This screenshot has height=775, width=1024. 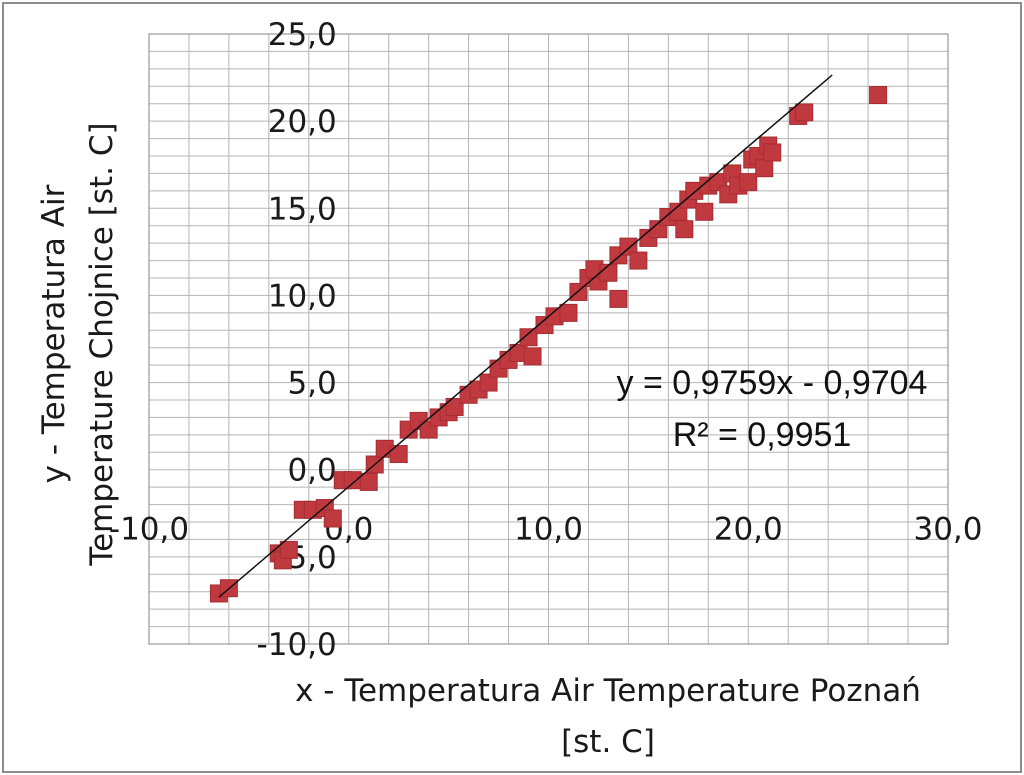 What do you see at coordinates (608, 742) in the screenshot?
I see `x-axis-title-line-2: [st. C]` at bounding box center [608, 742].